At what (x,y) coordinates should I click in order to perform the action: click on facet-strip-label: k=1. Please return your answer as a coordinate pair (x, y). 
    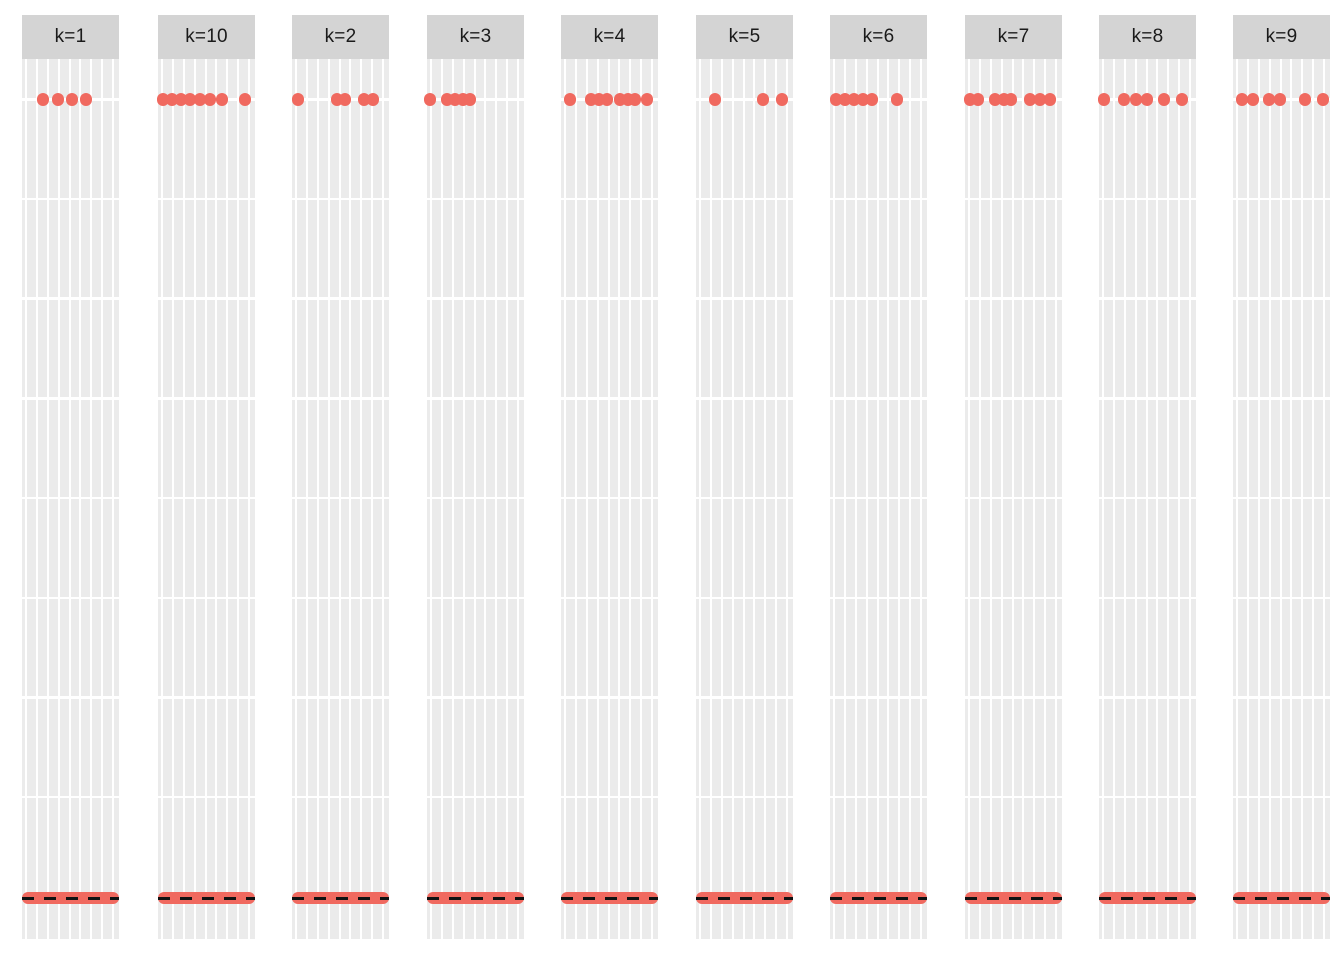
    Looking at the image, I should click on (70, 36).